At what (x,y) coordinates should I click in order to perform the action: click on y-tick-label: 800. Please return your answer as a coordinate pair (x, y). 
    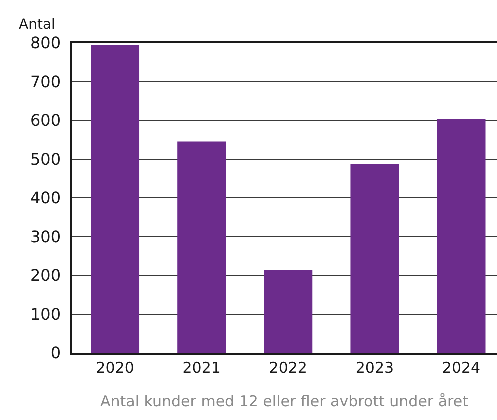
    Looking at the image, I should click on (46, 43).